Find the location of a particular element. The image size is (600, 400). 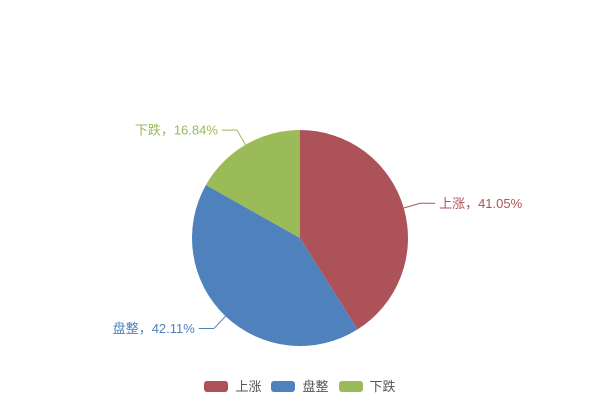

slice-label-上涨: 上涨，41.05% is located at coordinates (481, 203).